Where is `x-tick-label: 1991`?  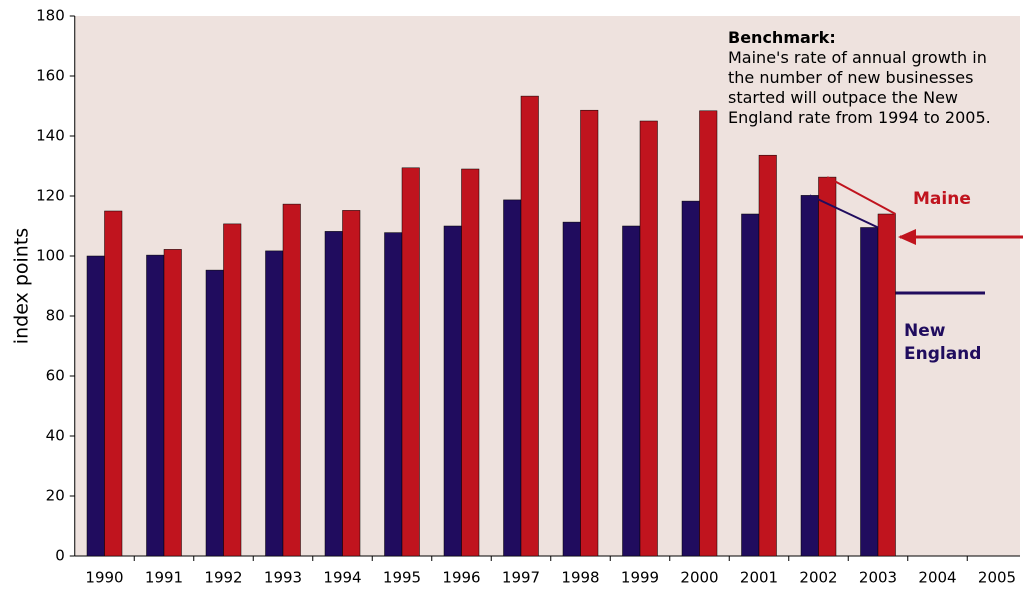 x-tick-label: 1991 is located at coordinates (164, 578).